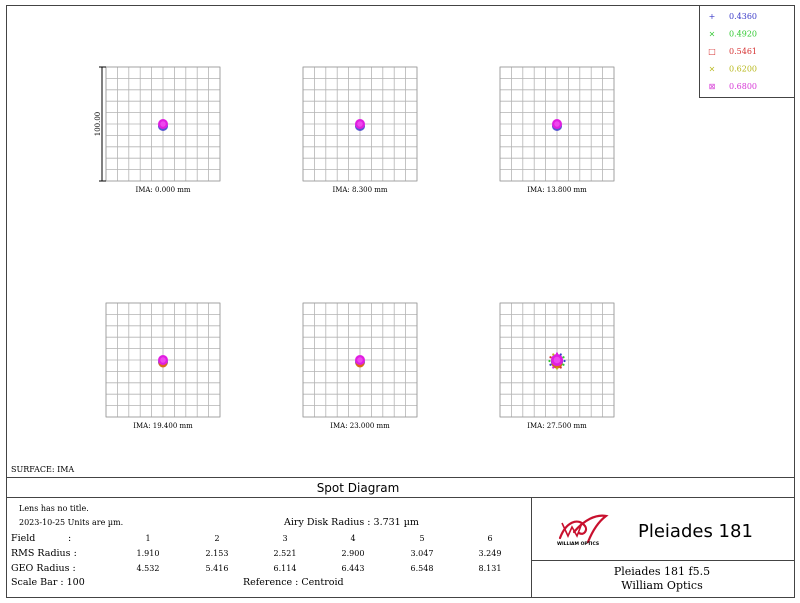  I want to click on rms-value-3: 2.521, so click(285, 553).